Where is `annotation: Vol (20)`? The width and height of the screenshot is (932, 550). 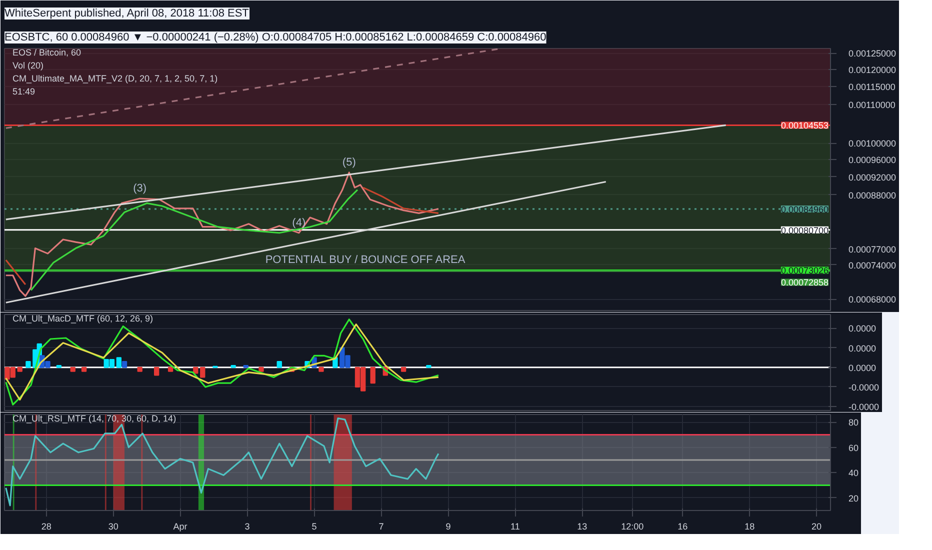 annotation: Vol (20) is located at coordinates (28, 65).